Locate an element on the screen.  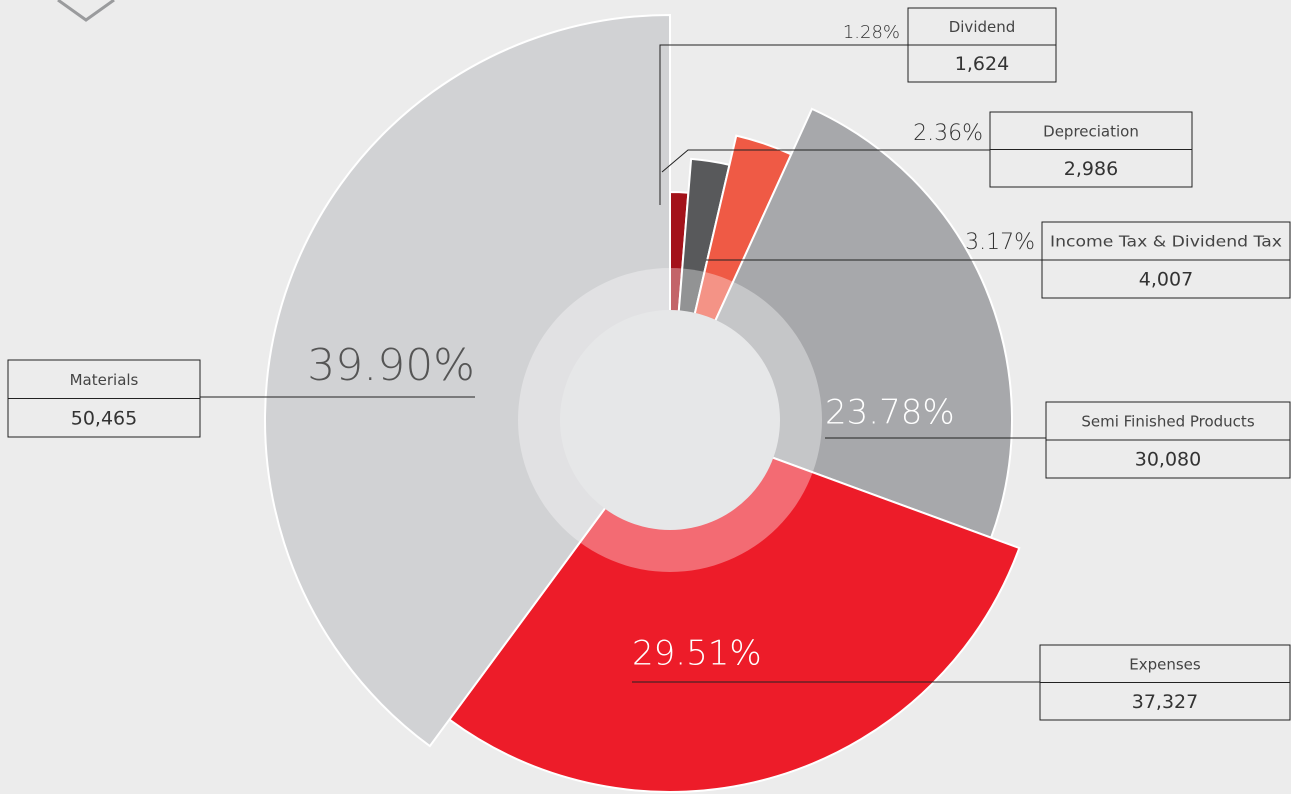
donut-hole is located at coordinates (670, 420).